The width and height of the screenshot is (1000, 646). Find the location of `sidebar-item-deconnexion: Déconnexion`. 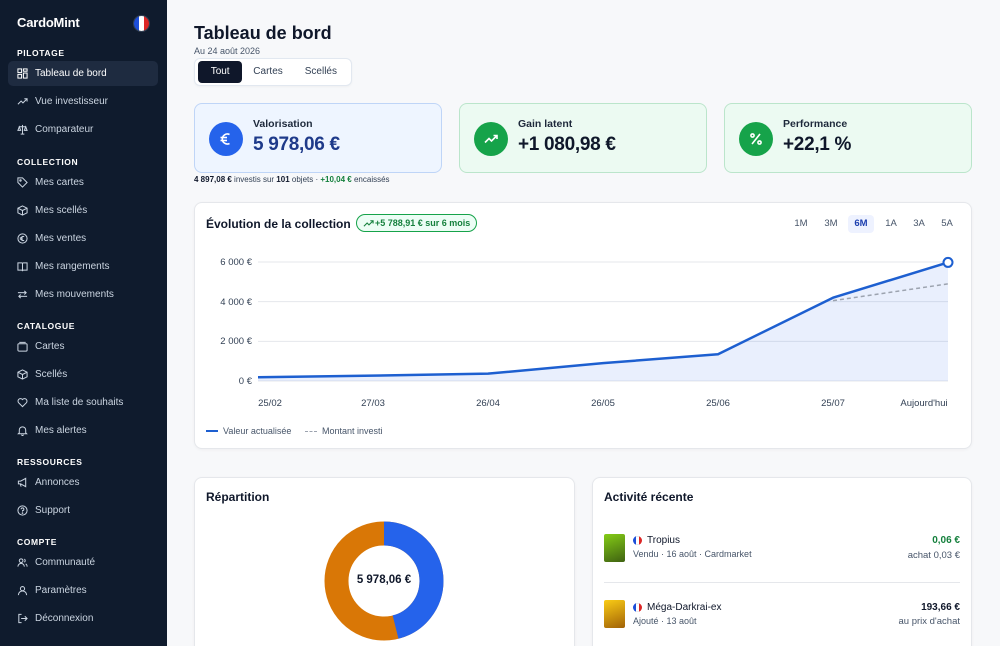

sidebar-item-deconnexion: Déconnexion is located at coordinates (83, 618).